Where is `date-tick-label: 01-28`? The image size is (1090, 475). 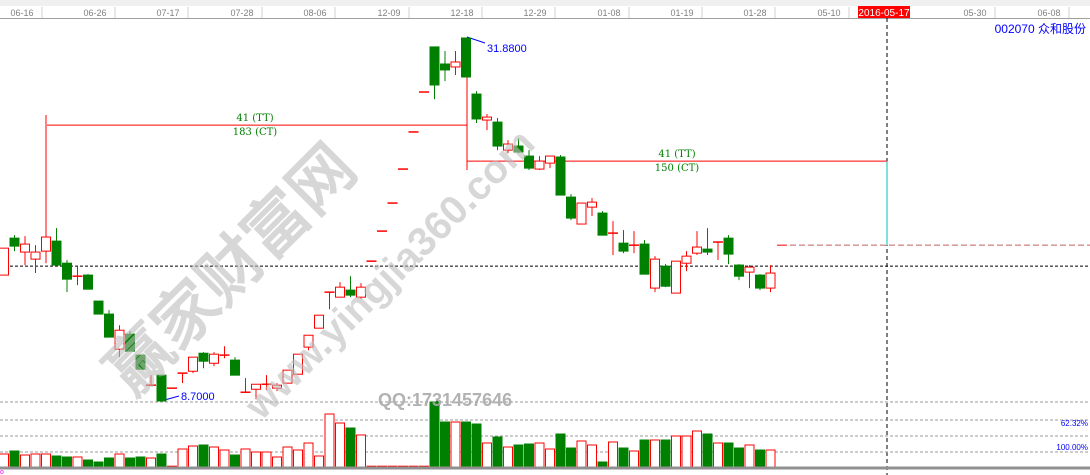
date-tick-label: 01-28 is located at coordinates (754, 13).